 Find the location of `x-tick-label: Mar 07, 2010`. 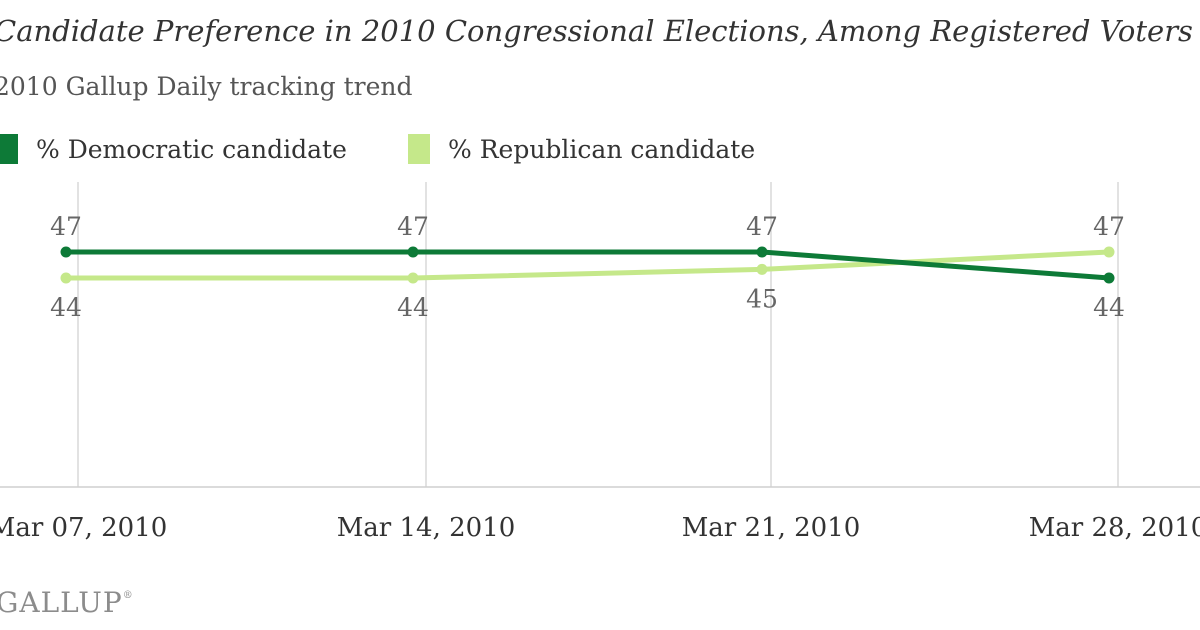

x-tick-label: Mar 07, 2010 is located at coordinates (83, 528).